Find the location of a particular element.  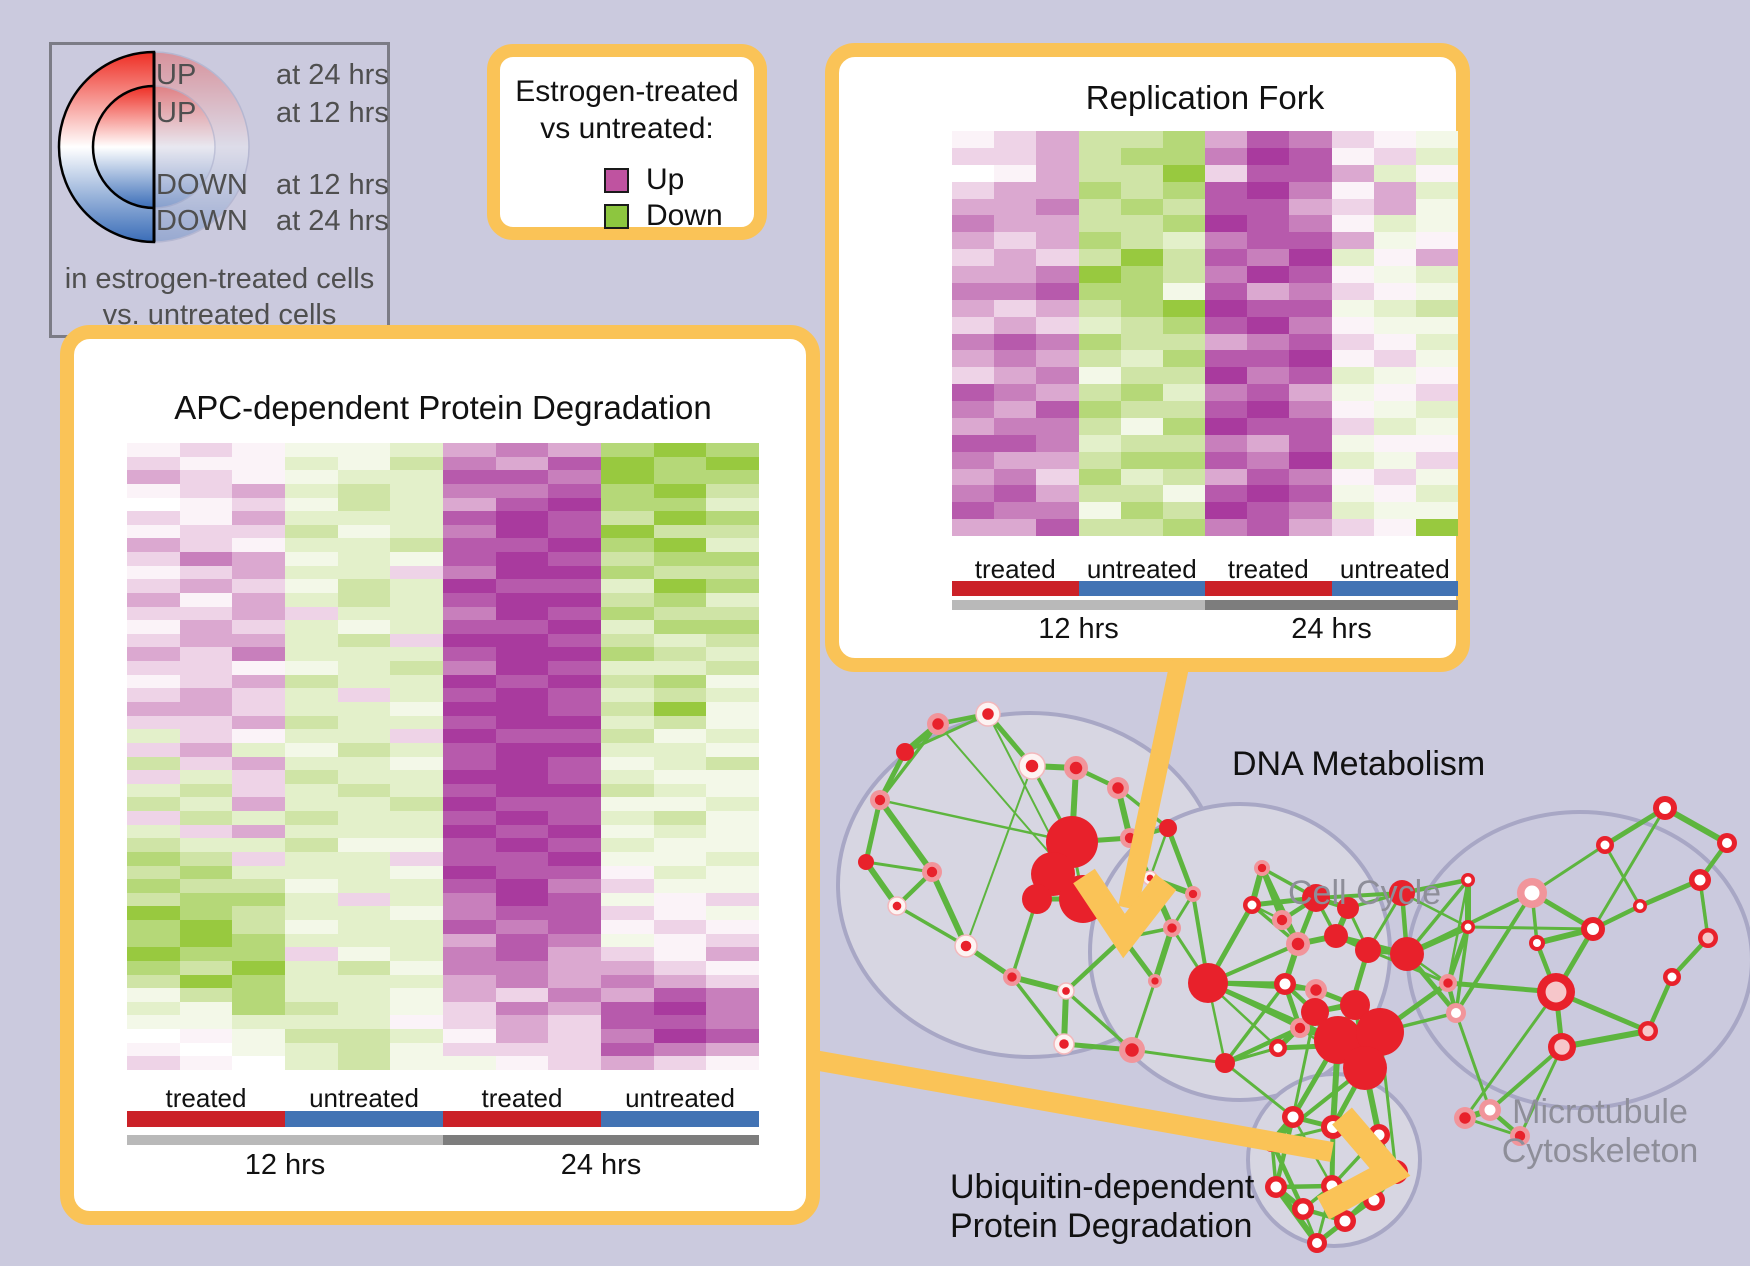

time-label: 24 hrs is located at coordinates (1331, 629).